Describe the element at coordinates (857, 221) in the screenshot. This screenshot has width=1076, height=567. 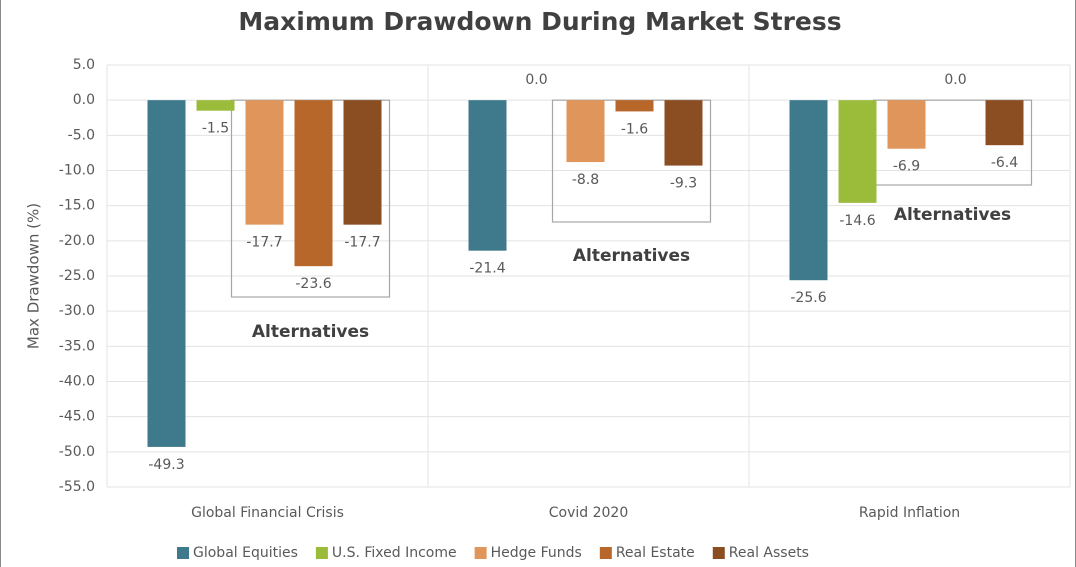
I see `value-label: -14.6` at that location.